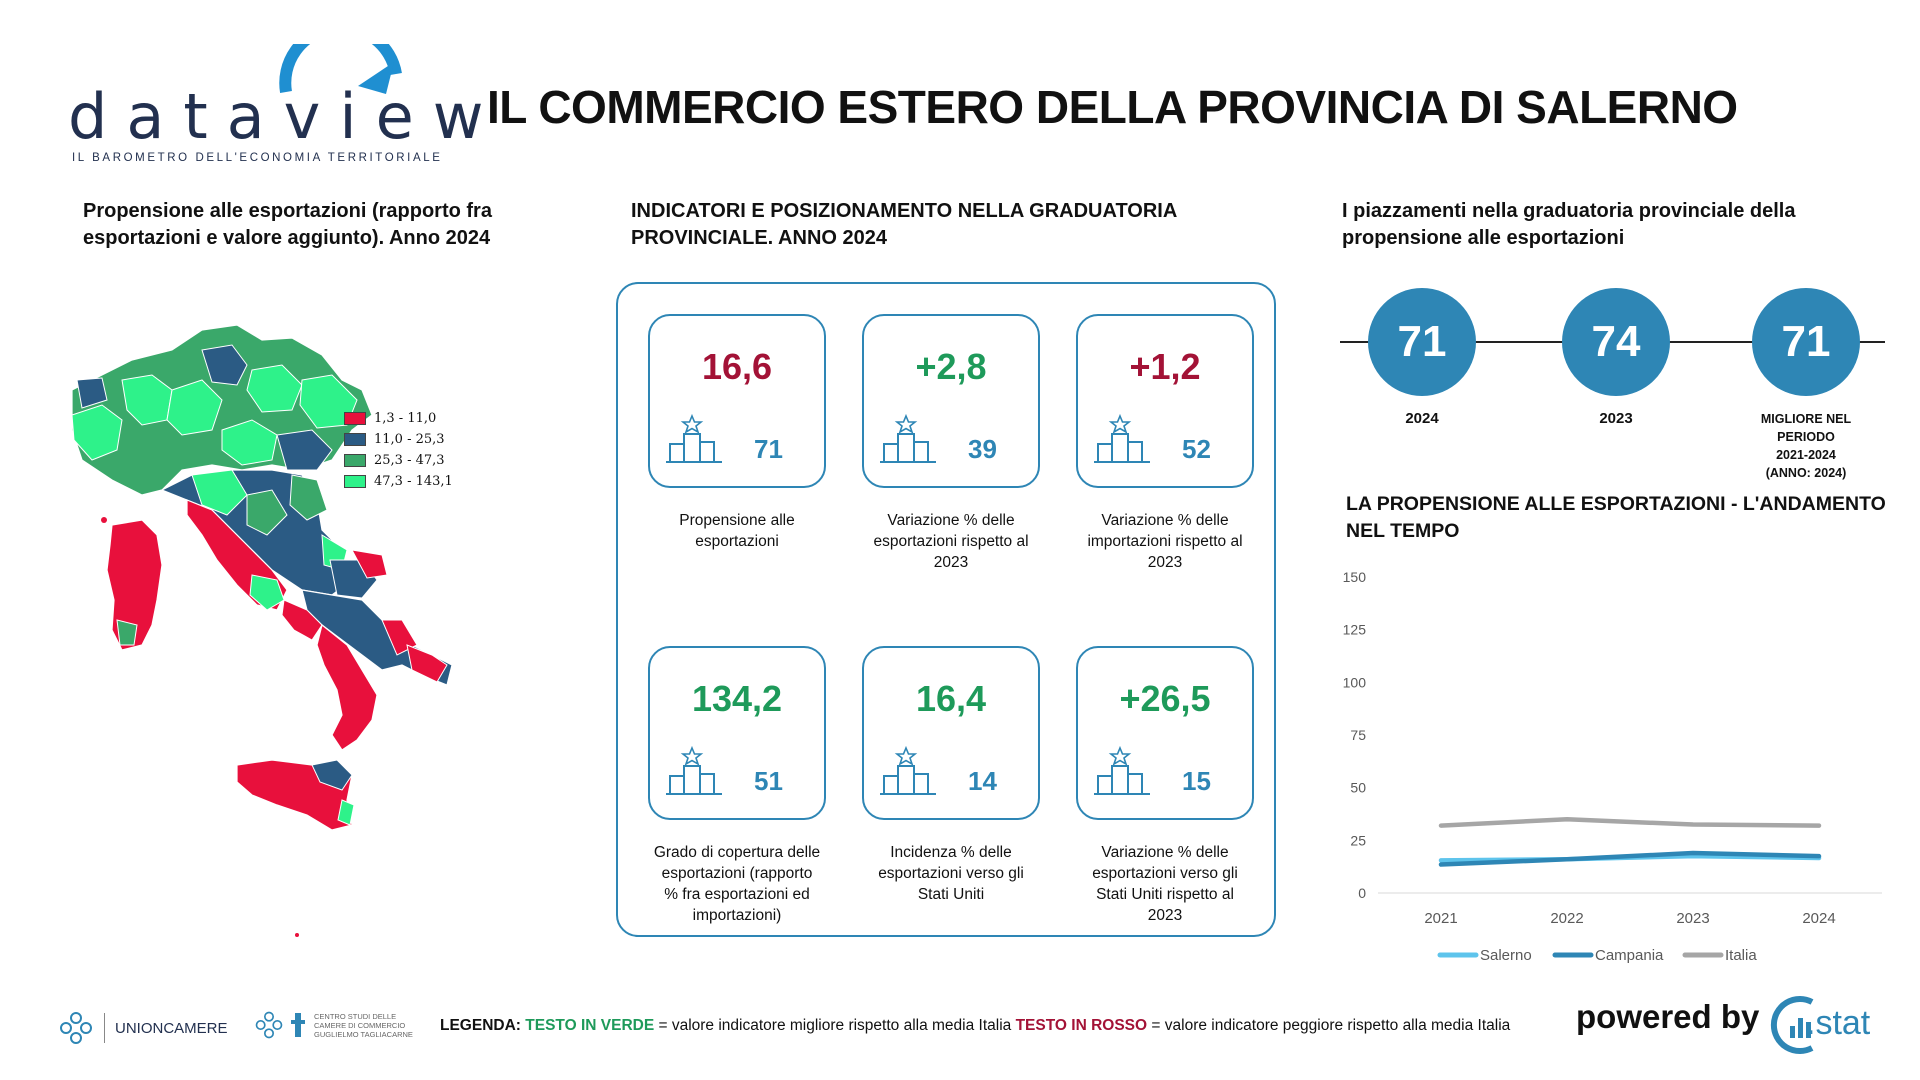  I want to click on ranking-label-line: 2023, so click(1616, 418).